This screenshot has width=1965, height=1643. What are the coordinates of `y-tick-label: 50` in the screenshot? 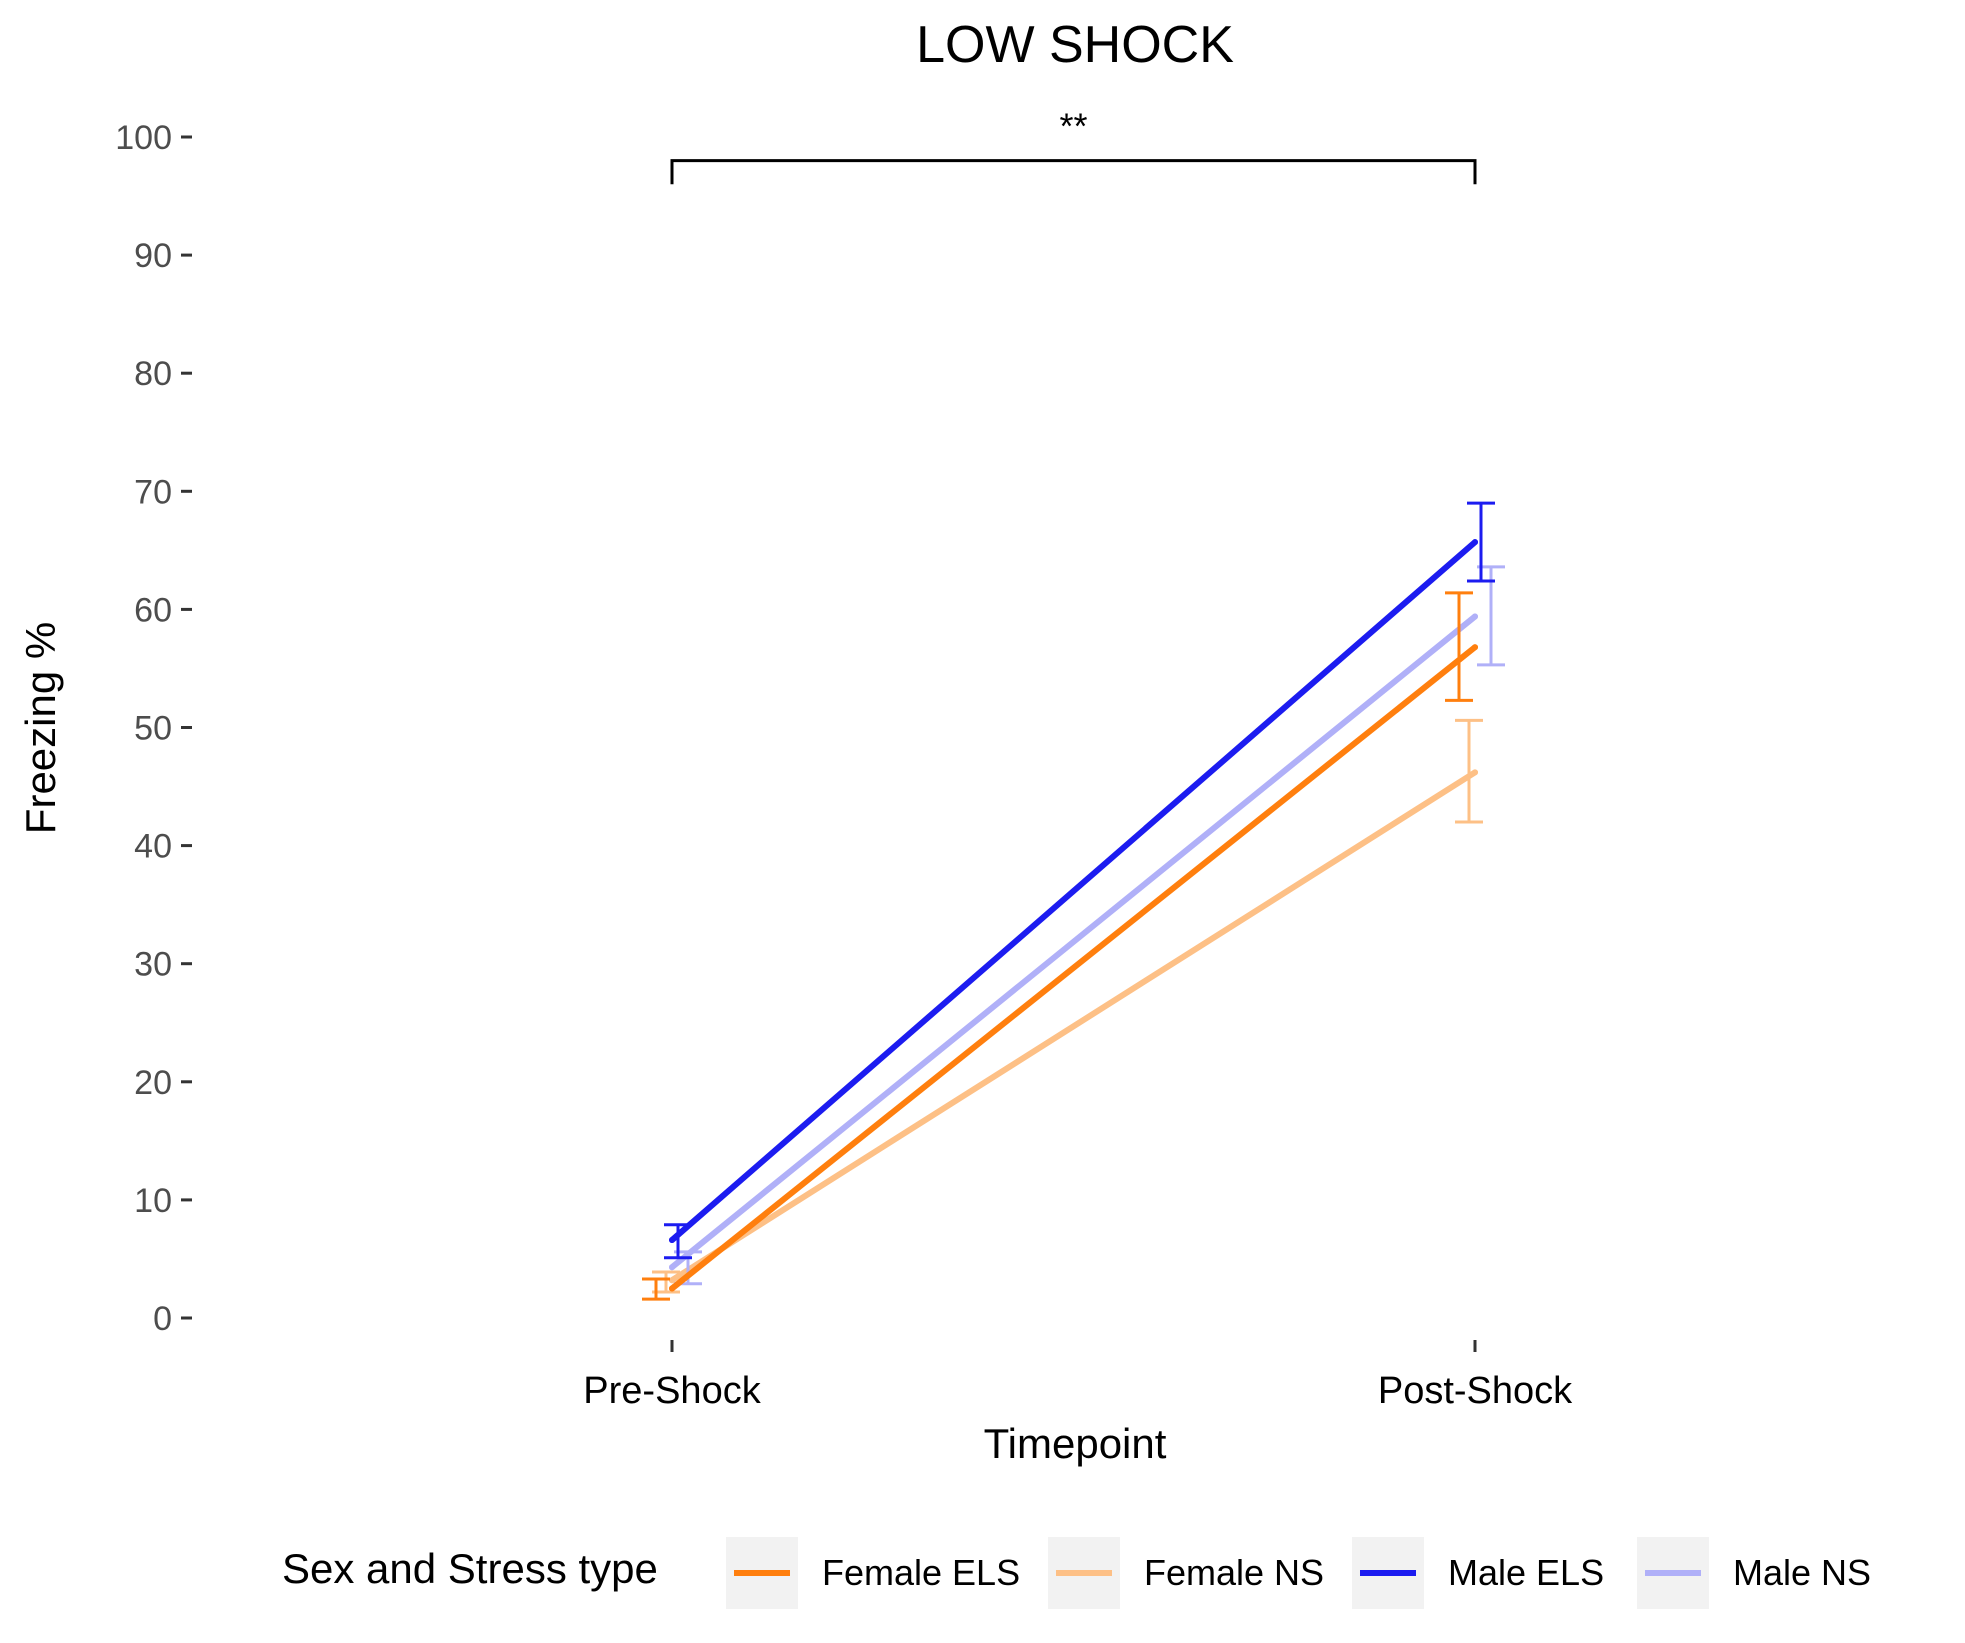 It's located at (153, 729).